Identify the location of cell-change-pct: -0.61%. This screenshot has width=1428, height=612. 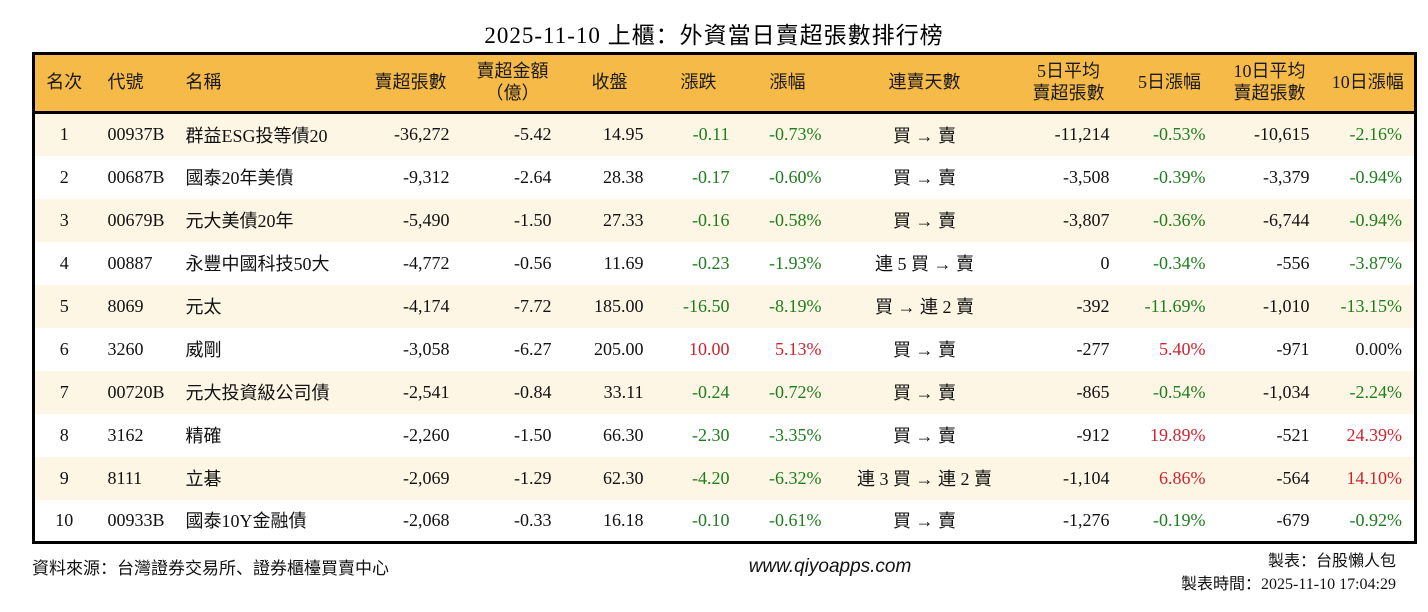
(795, 519).